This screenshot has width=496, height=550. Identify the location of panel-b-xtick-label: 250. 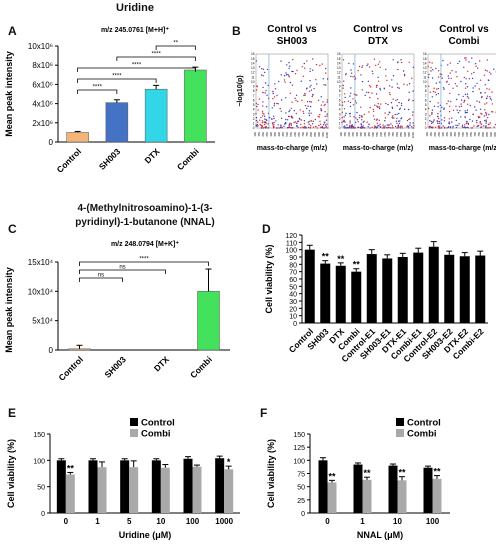
(439, 134).